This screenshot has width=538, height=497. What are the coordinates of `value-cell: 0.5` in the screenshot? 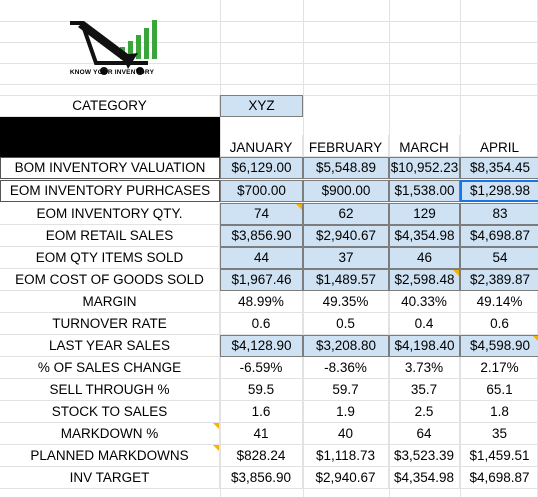 It's located at (346, 324).